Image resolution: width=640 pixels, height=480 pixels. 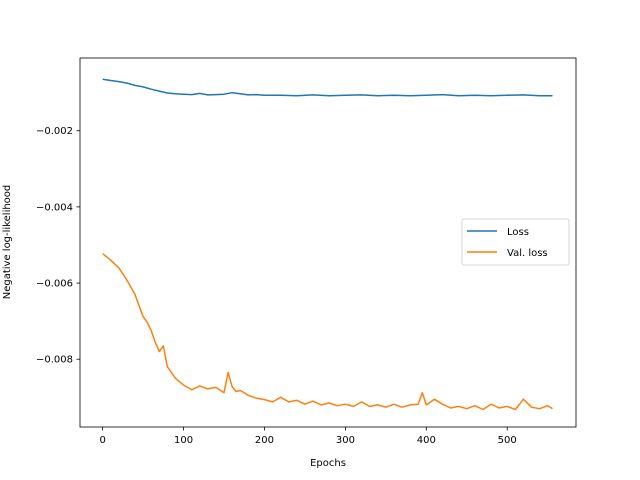 I want to click on x-tick-label: 500, so click(x=507, y=440).